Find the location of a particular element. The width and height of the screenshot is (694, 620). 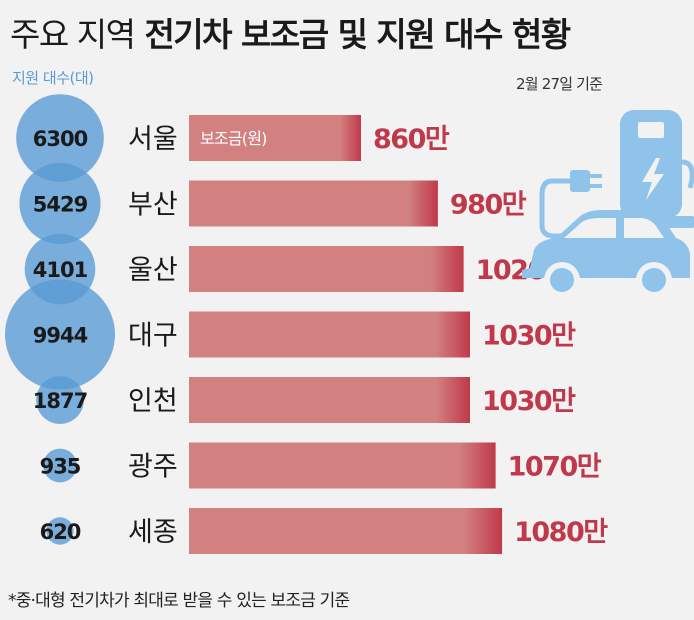

subsidy-value-label: 980만 is located at coordinates (488, 205).